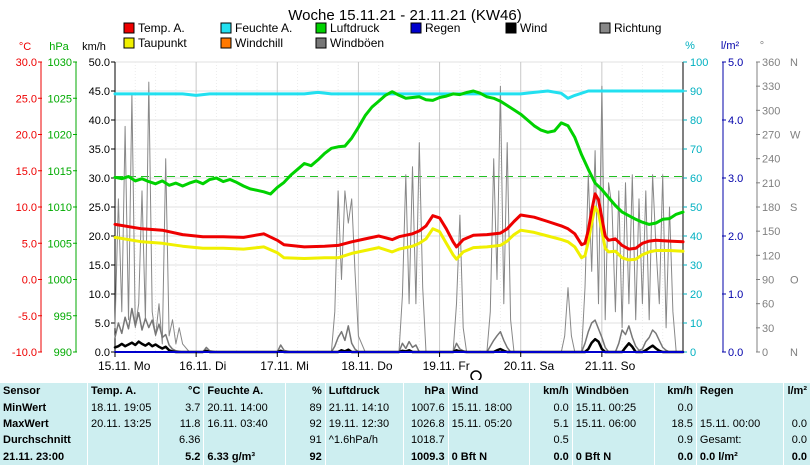  What do you see at coordinates (771, 111) in the screenshot?
I see `tick-deg: 300` at bounding box center [771, 111].